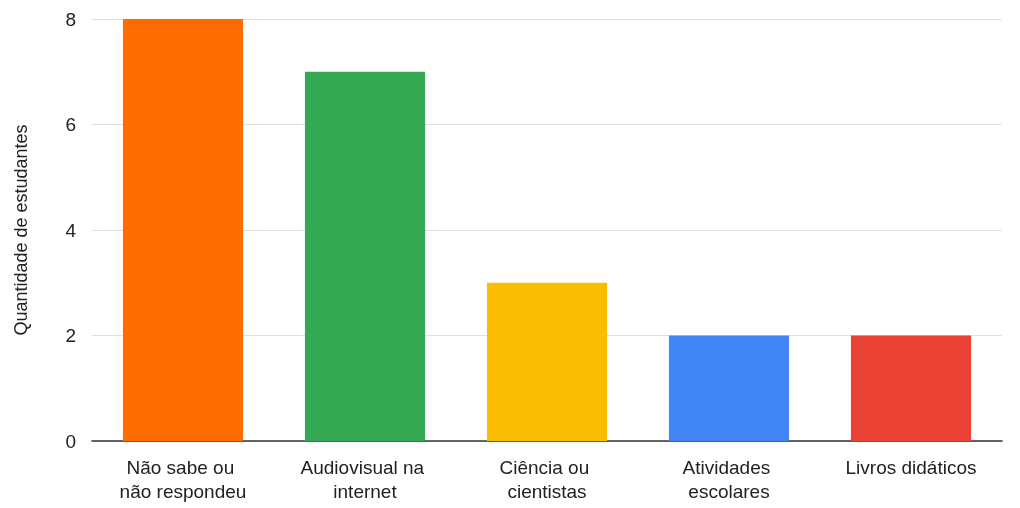 This screenshot has width=1020, height=508. What do you see at coordinates (70, 335) in the screenshot?
I see `y-tick-label: 2` at bounding box center [70, 335].